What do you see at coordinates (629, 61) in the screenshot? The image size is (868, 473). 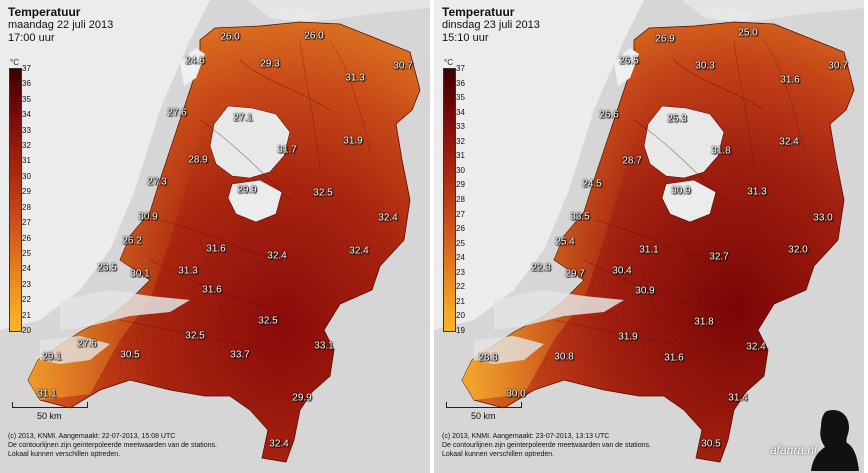 I see `station-temperature-label: 26.5` at bounding box center [629, 61].